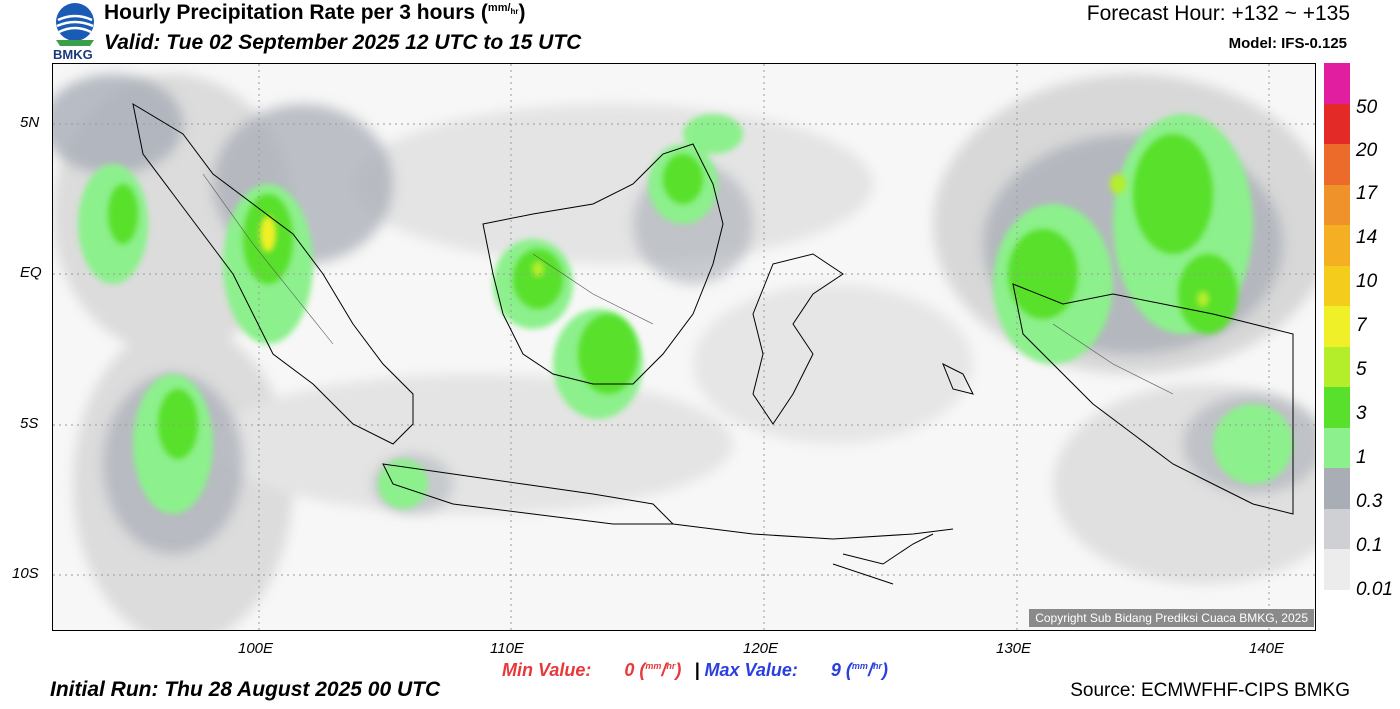 This screenshot has width=1400, height=709. I want to click on lon-label-110e: 110E, so click(507, 648).